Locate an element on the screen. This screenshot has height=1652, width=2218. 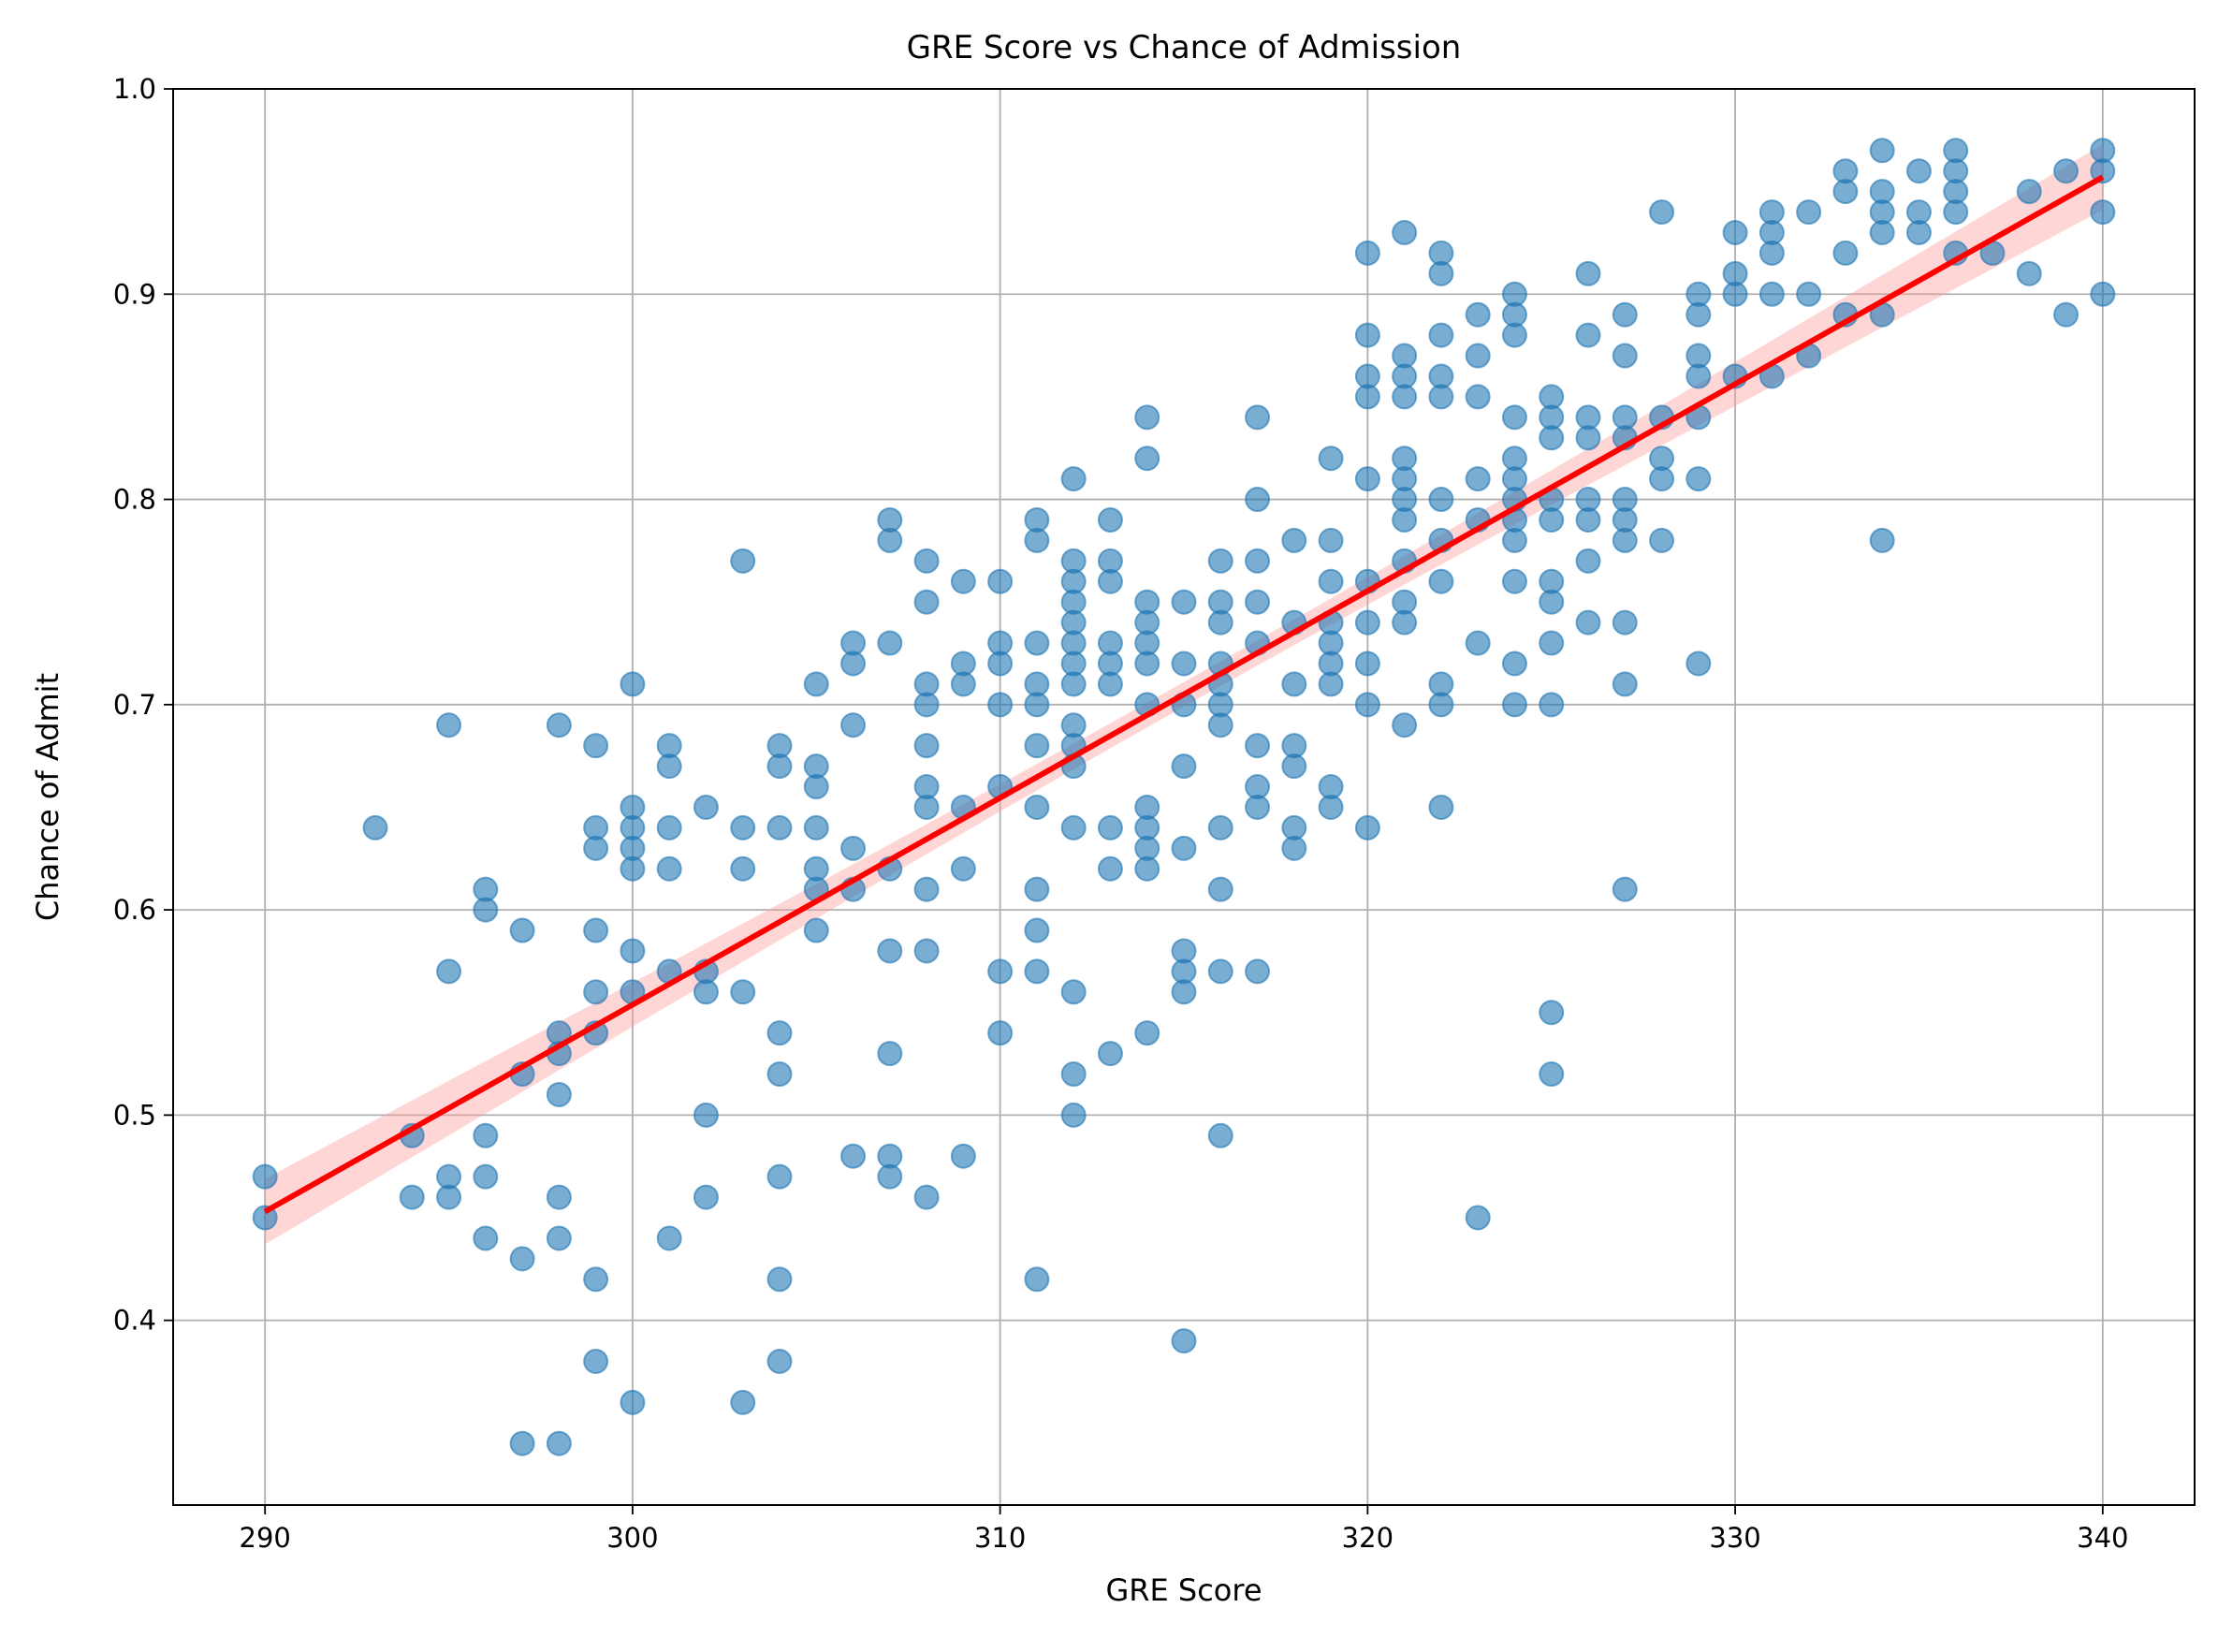
x-tick-label: 290 is located at coordinates (266, 1538).